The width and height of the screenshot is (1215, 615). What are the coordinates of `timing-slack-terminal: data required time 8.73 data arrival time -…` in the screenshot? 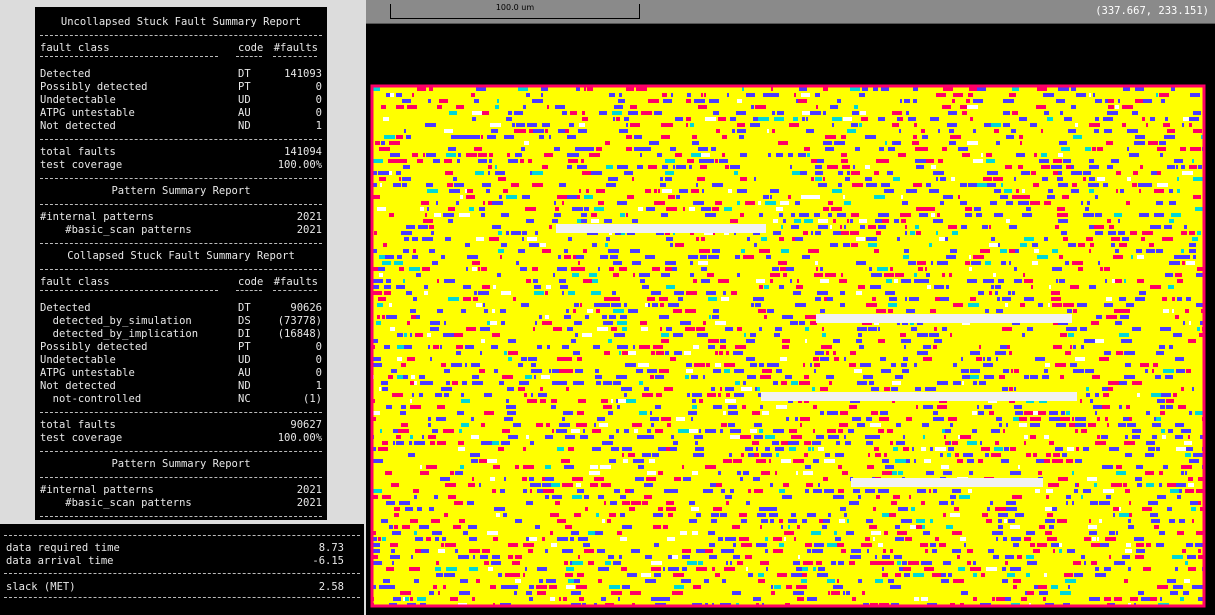 It's located at (182, 569).